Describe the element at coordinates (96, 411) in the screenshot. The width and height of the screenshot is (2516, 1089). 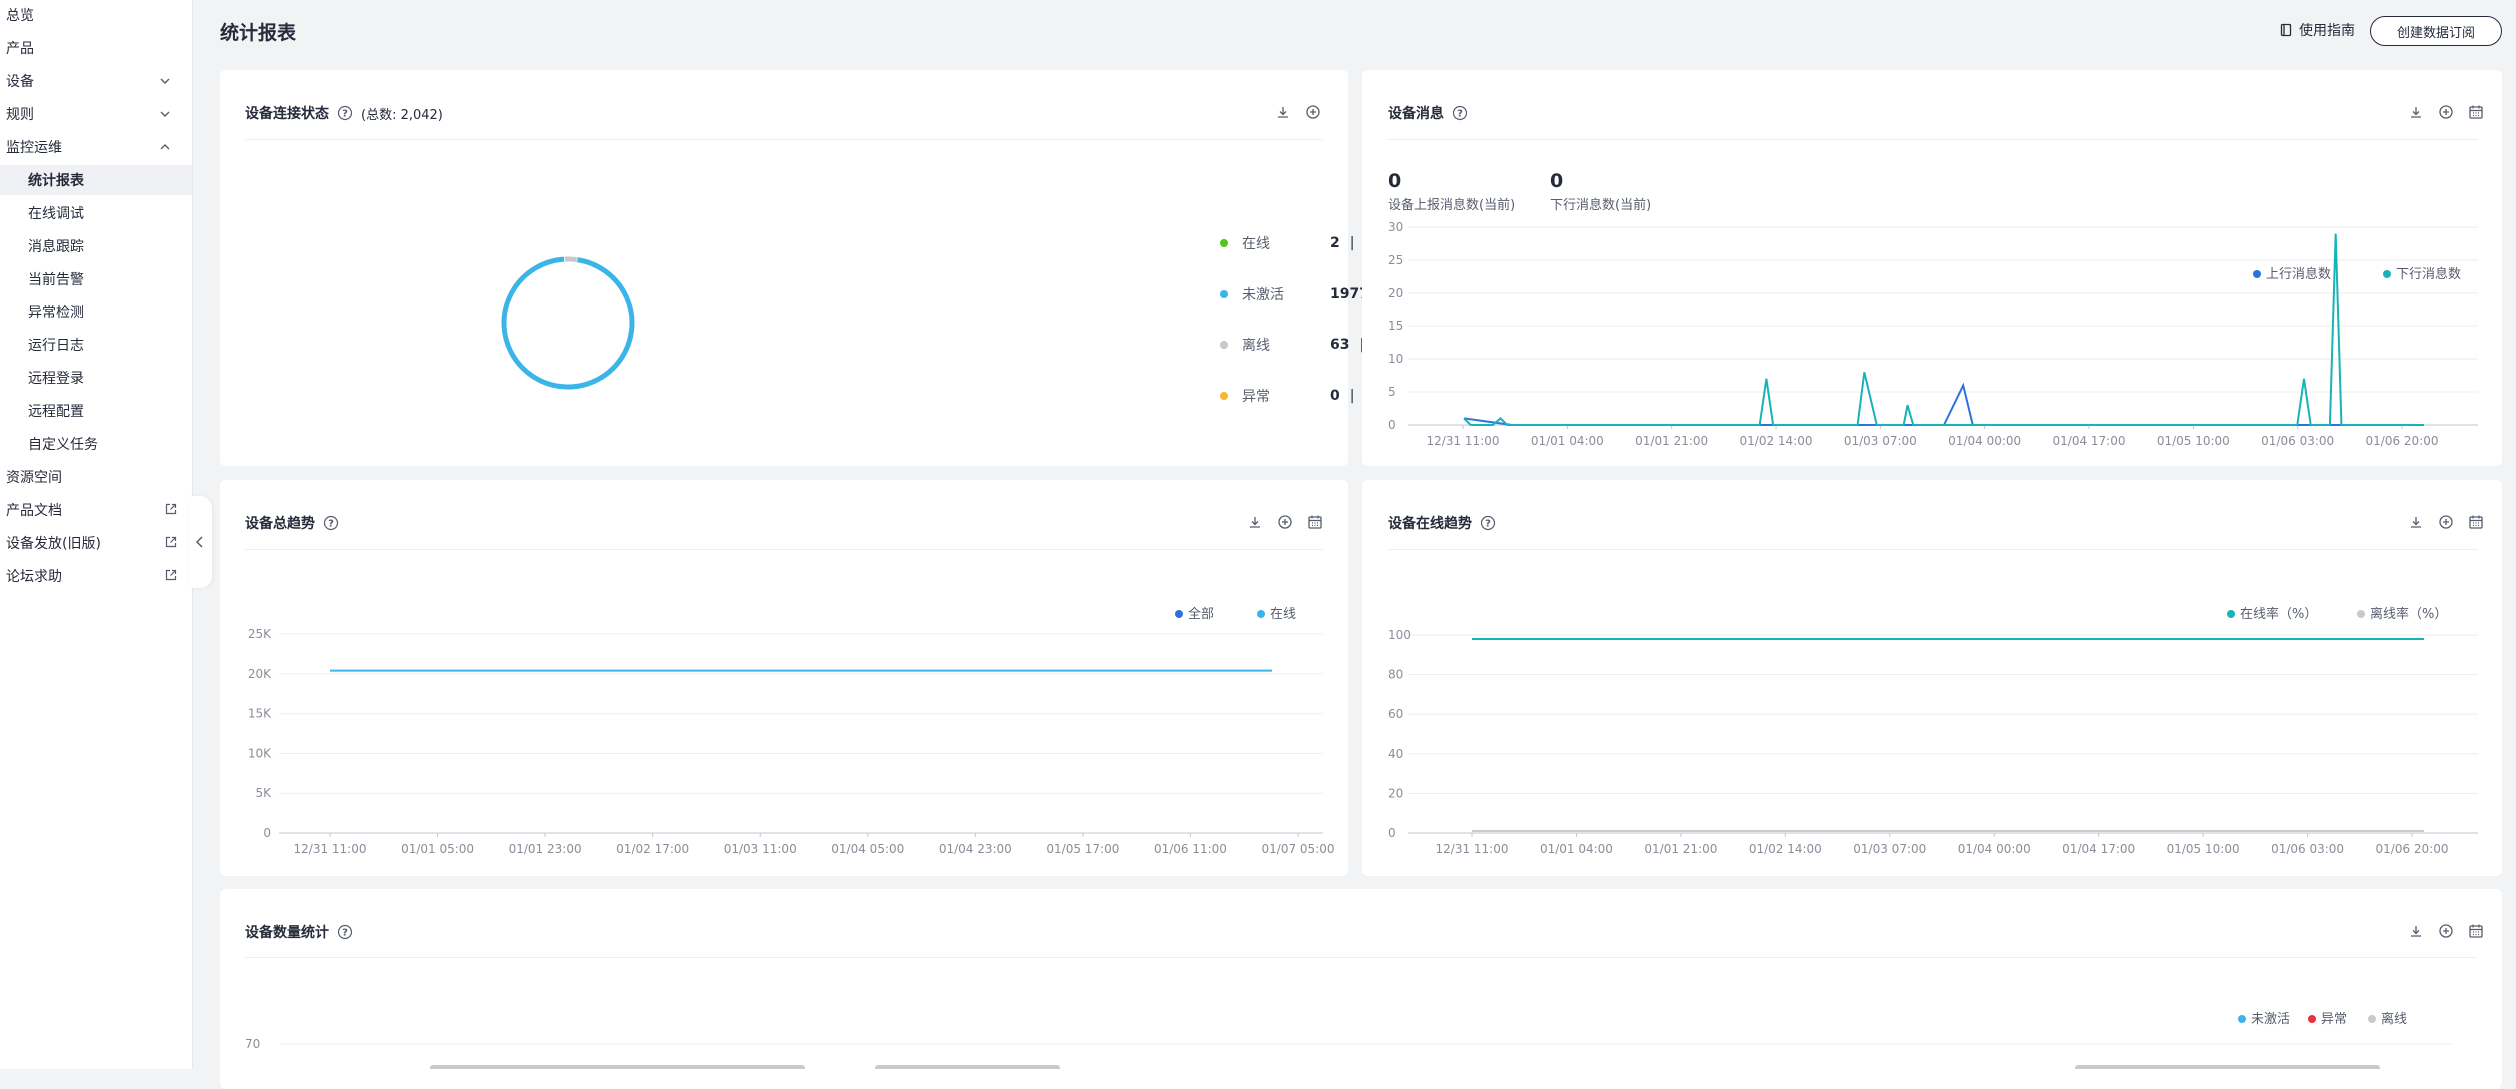
I see `sidebar-item-12: 远程配置` at that location.